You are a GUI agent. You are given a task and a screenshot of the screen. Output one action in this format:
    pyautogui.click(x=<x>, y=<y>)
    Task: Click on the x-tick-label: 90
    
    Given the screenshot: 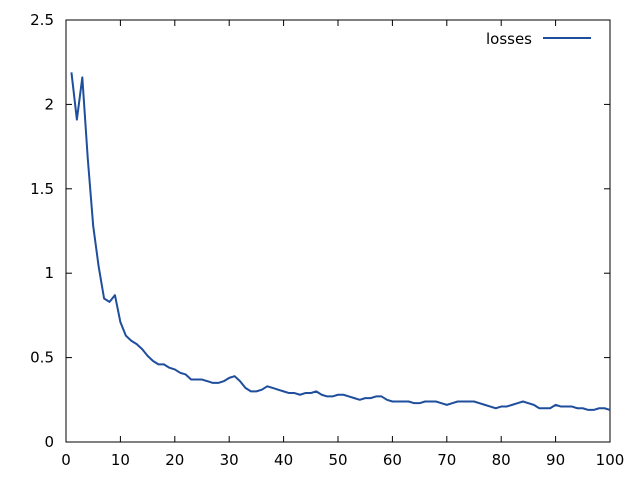 What is the action you would take?
    pyautogui.click(x=555, y=460)
    